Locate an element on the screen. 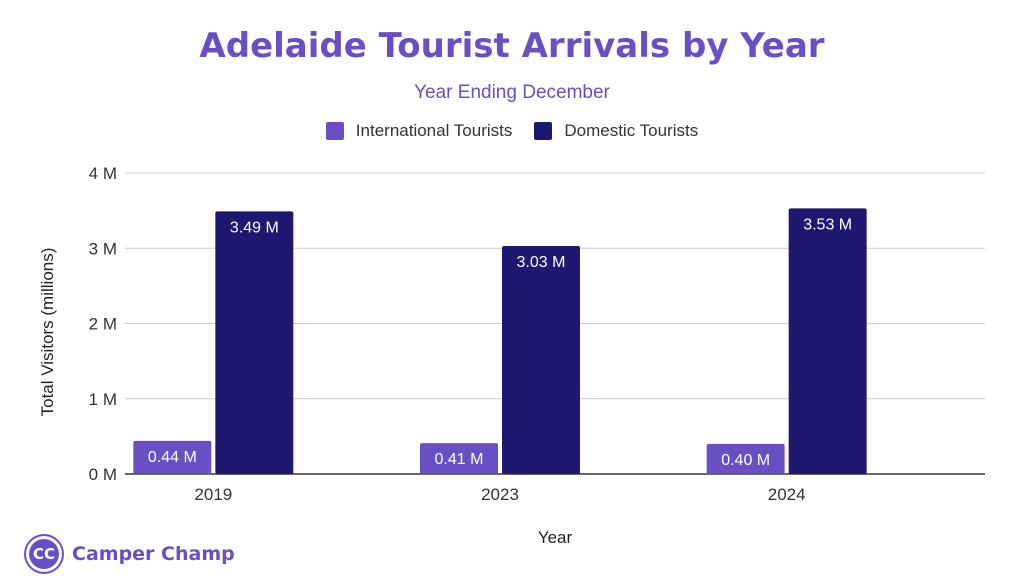 Image resolution: width=1024 pixels, height=582 pixels. y-tick-label: 1 M is located at coordinates (103, 399).